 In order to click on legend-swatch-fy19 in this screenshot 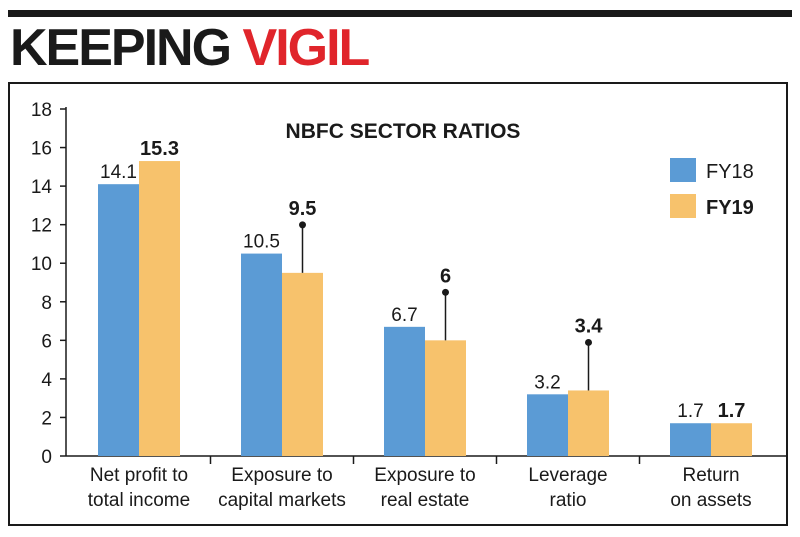, I will do `click(683, 206)`.